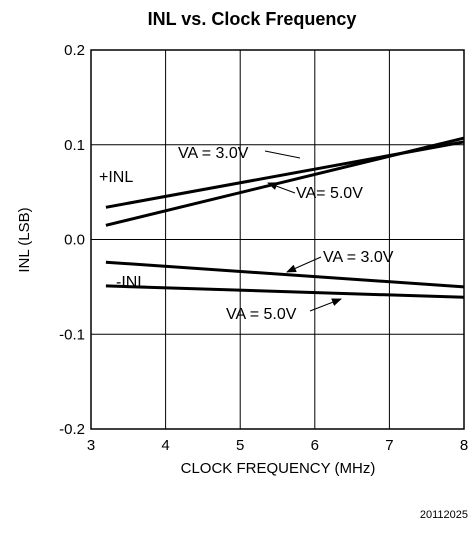  I want to click on va50-lower-label: VA = 5.0V, so click(261, 314).